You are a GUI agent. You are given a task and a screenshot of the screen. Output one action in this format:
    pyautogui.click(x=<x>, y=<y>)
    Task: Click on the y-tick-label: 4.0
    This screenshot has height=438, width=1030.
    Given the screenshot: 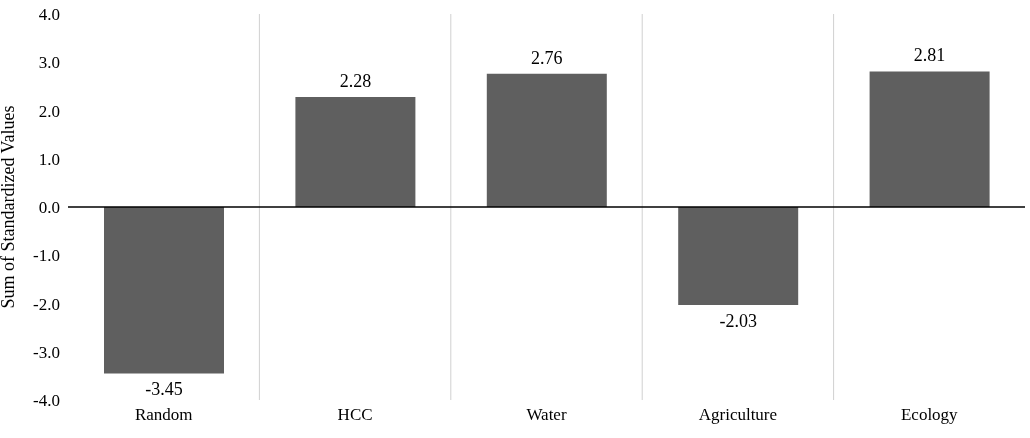 What is the action you would take?
    pyautogui.click(x=49, y=15)
    